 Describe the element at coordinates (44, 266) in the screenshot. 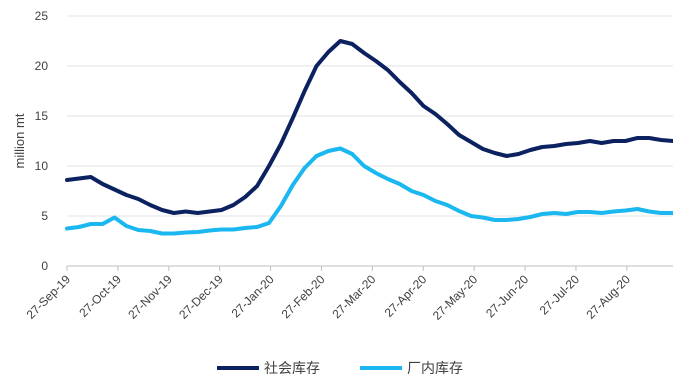

I see `y-tick-label: 0` at that location.